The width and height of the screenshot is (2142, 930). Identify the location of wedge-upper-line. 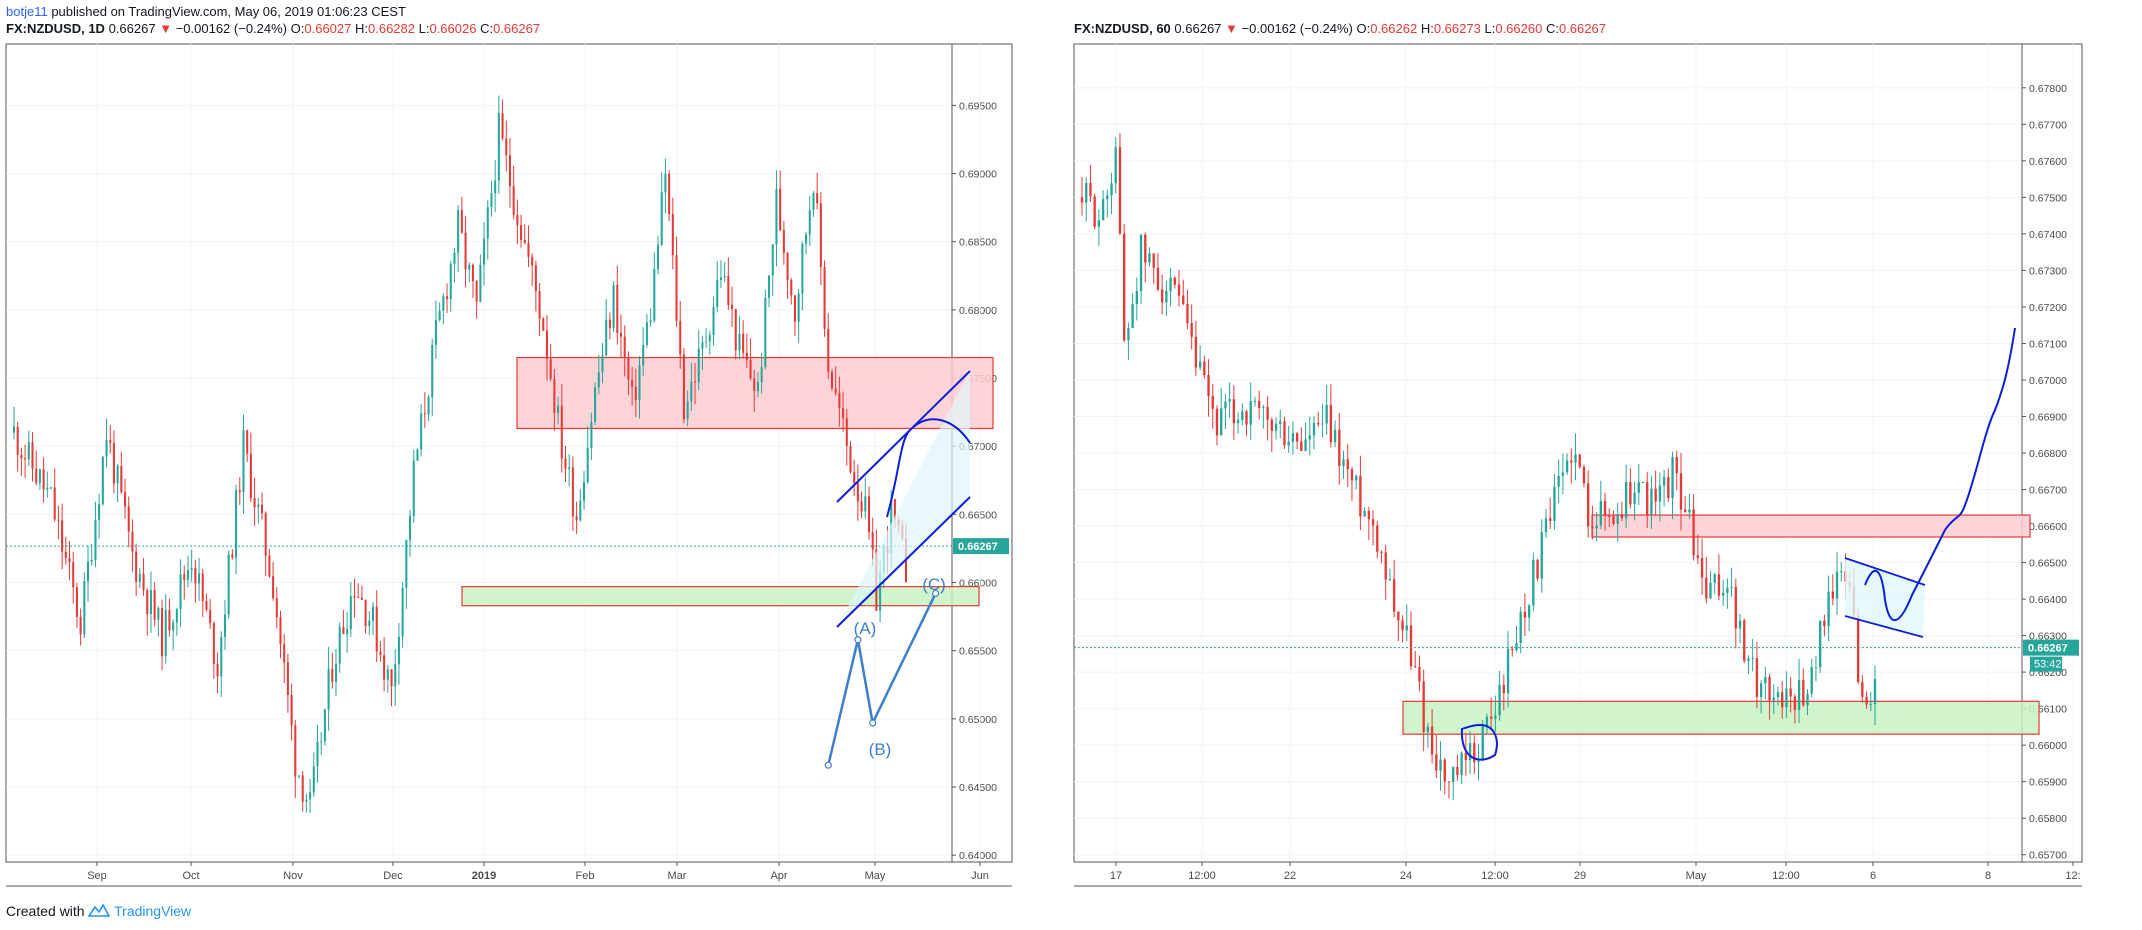
(1885, 571).